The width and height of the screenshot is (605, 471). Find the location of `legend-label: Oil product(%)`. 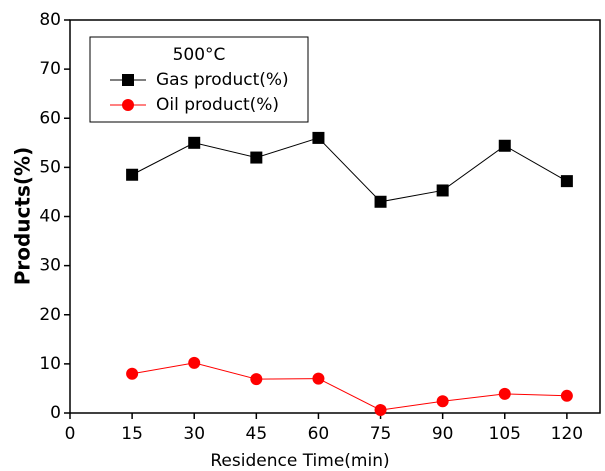

legend-label: Oil product(%) is located at coordinates (217, 105).